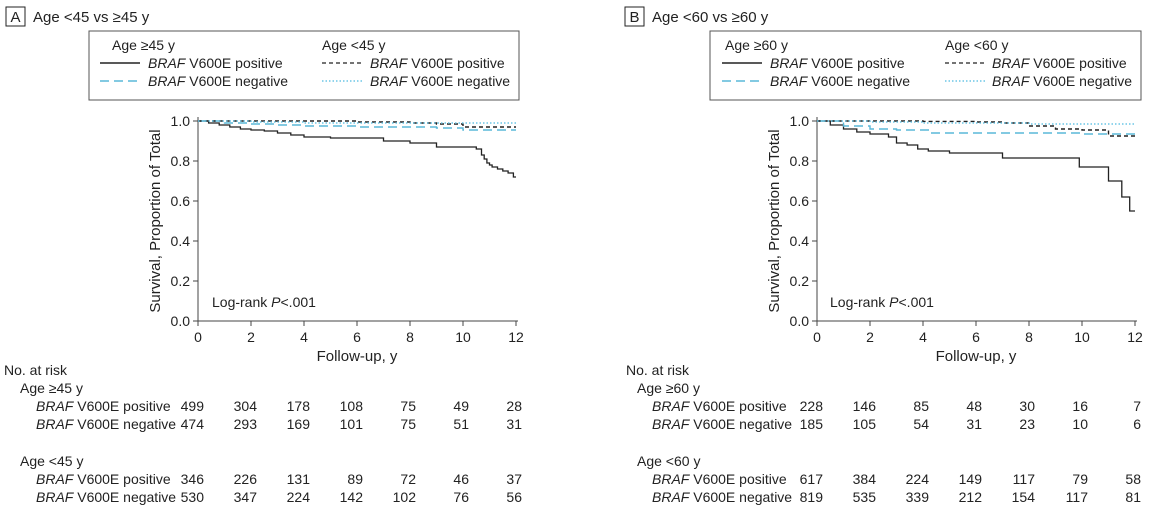 The width and height of the screenshot is (1157, 518). I want to click on risk-value: 178, so click(299, 406).